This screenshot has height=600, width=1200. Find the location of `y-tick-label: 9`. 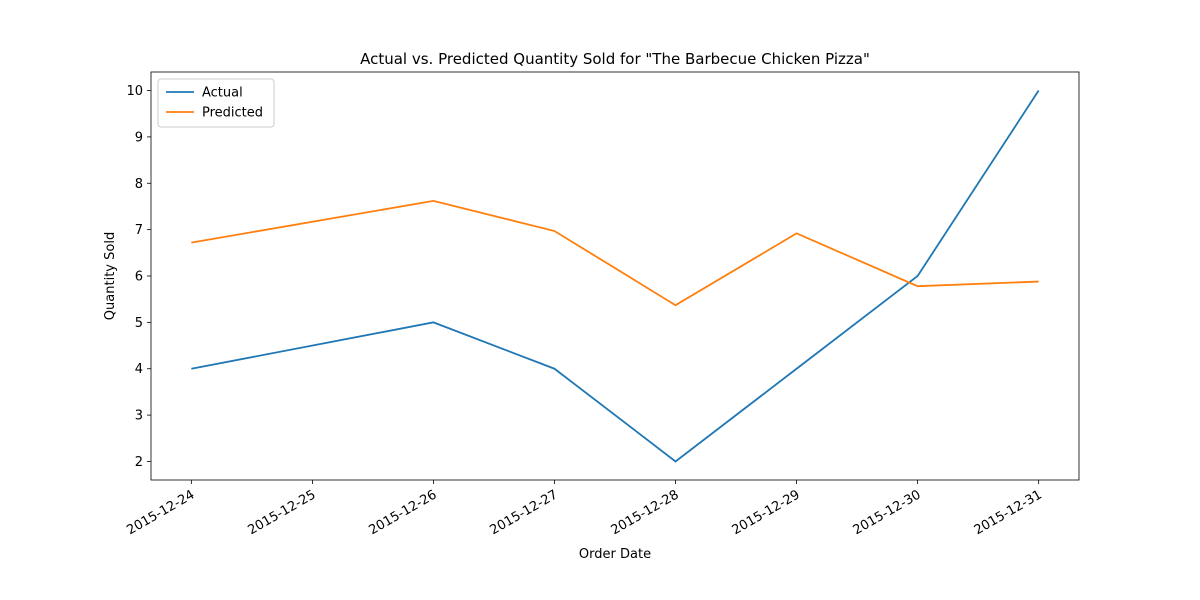

y-tick-label: 9 is located at coordinates (139, 137).